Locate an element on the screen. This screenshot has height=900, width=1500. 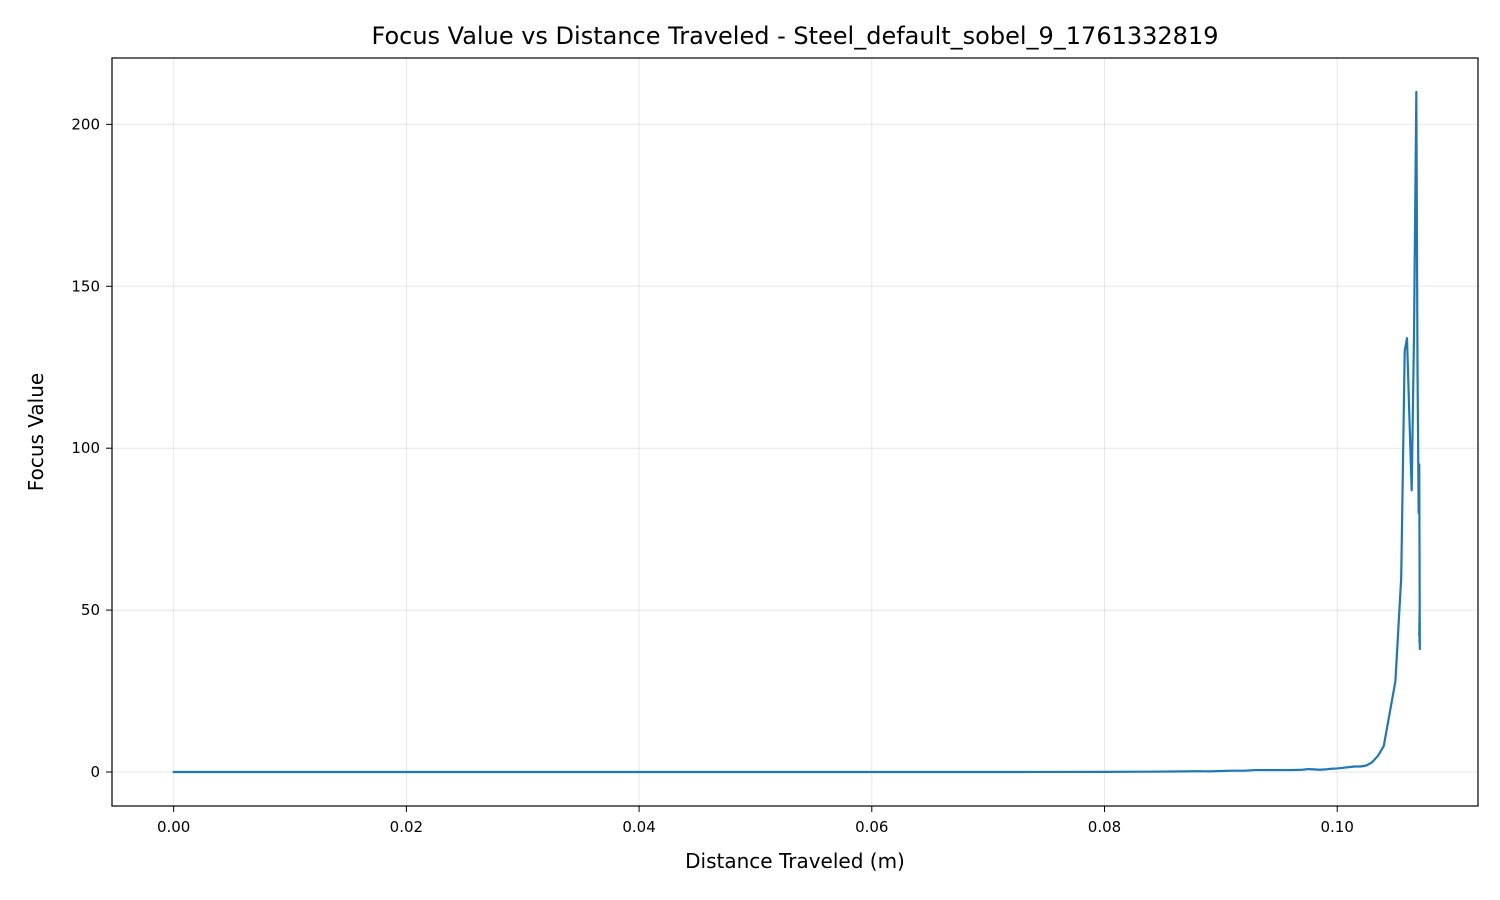
x-tick-label: 0.08 is located at coordinates (1104, 827).